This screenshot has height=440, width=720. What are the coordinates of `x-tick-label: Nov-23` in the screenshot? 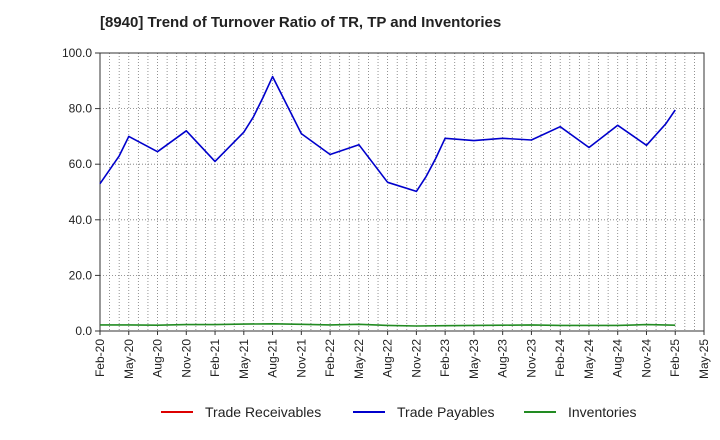 It's located at (531, 358).